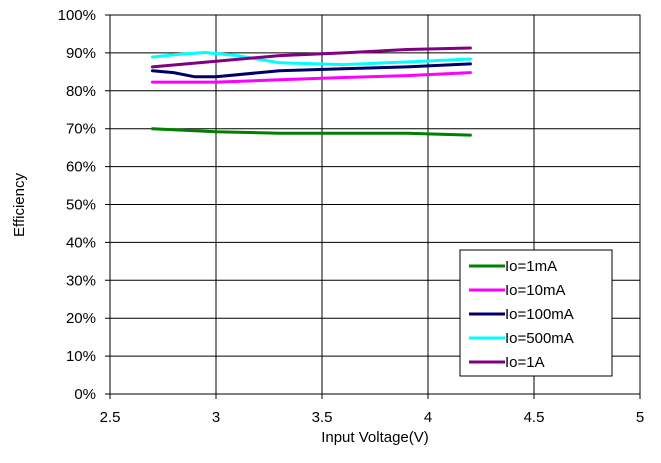 The width and height of the screenshot is (661, 463). I want to click on x-tick-label: 5, so click(640, 417).